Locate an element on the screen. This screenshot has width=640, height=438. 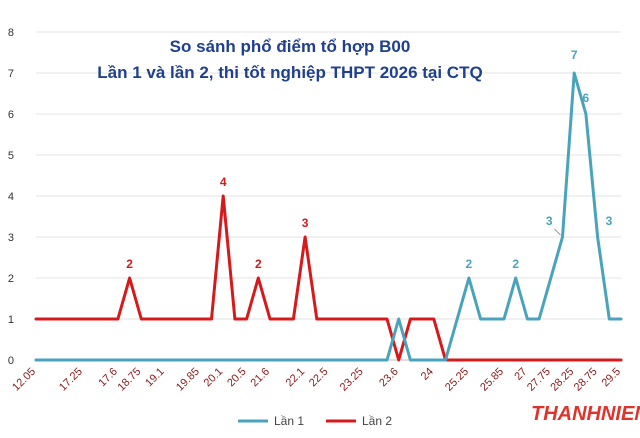
y-tick-label: 3 is located at coordinates (11, 238).